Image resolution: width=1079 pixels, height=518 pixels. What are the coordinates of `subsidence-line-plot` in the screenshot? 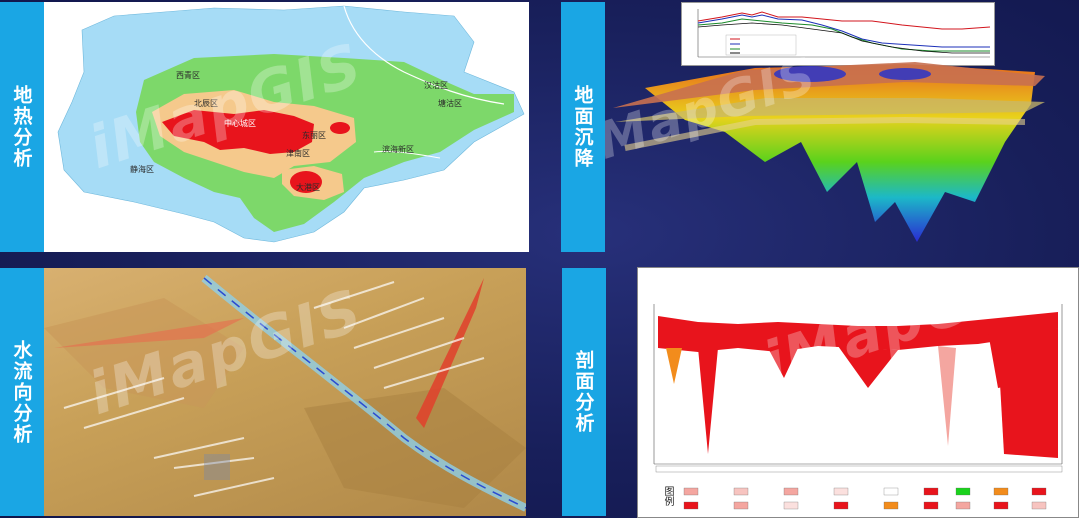 It's located at (844, 33).